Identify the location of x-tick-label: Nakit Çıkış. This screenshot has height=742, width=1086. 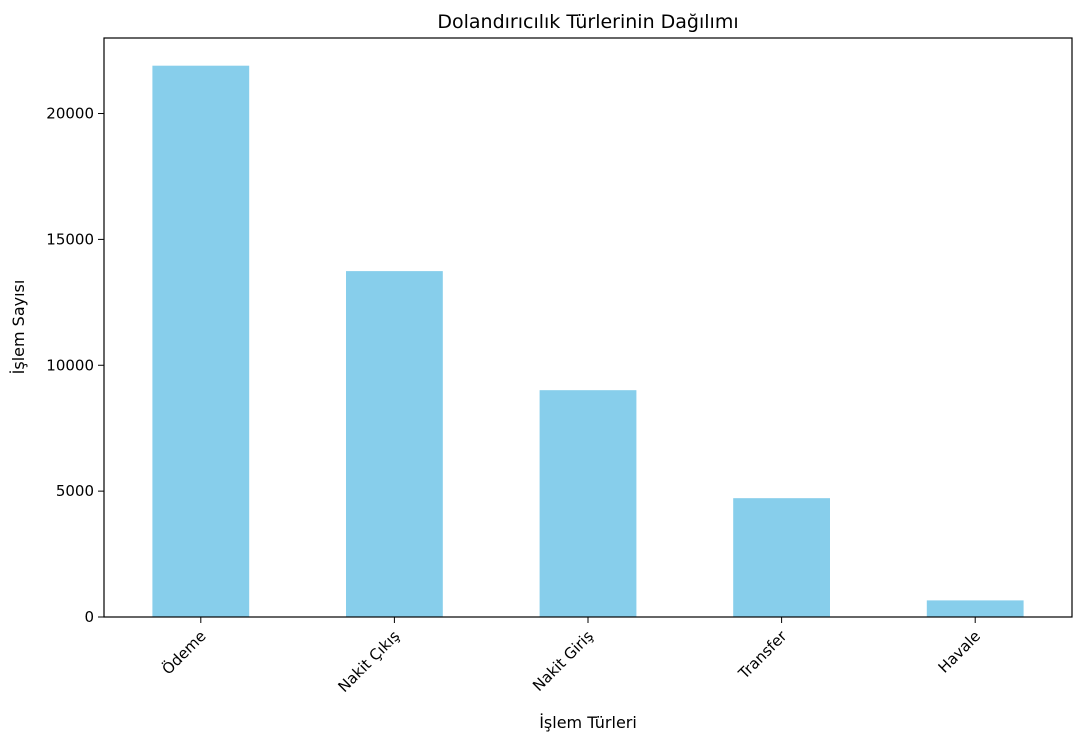
(368, 661).